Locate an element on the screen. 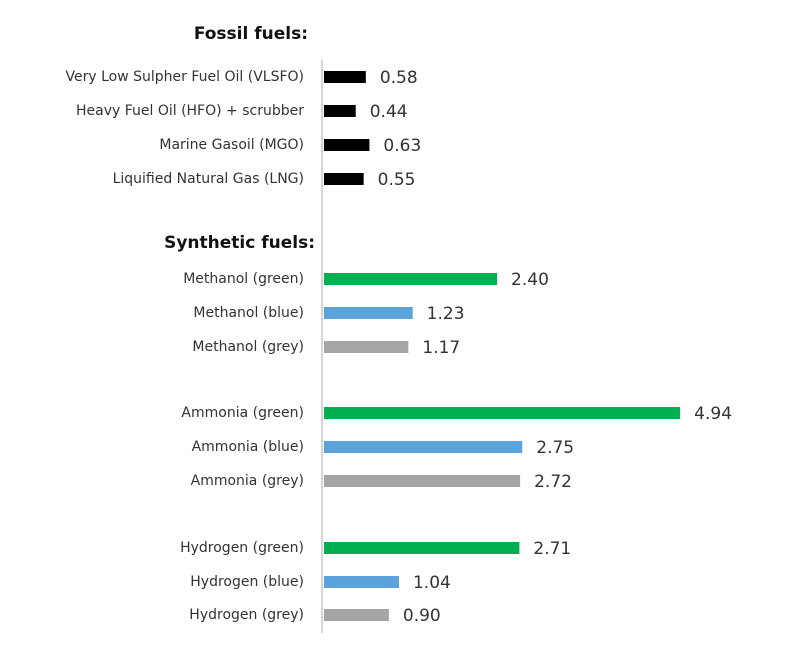 The width and height of the screenshot is (800, 647). category-label: Ammonia (blue) is located at coordinates (248, 447).